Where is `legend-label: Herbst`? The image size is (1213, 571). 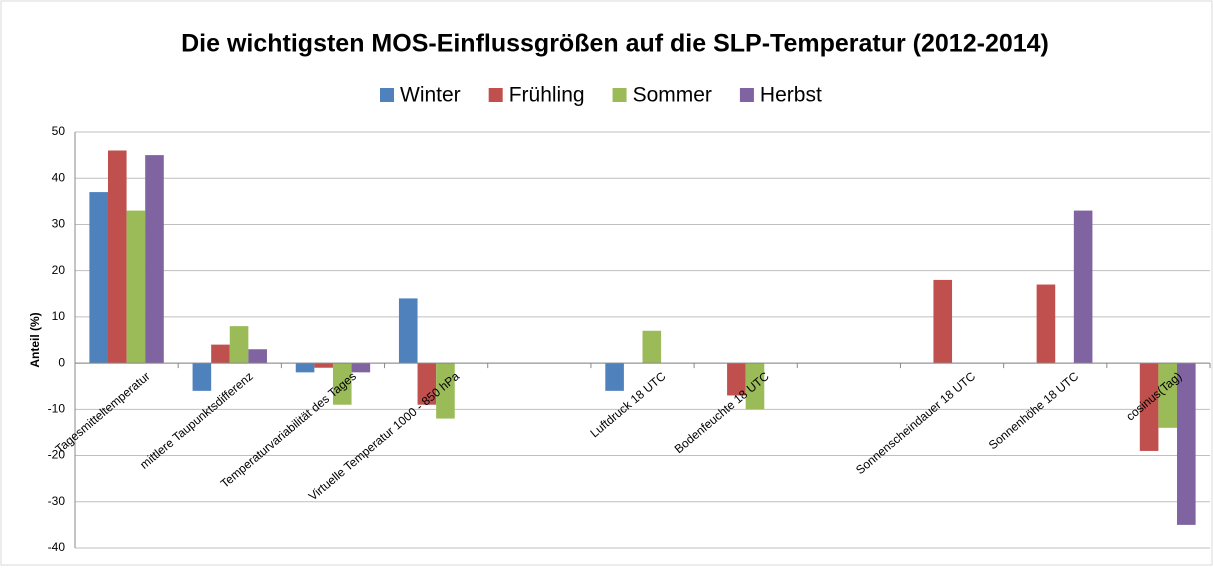
legend-label: Herbst is located at coordinates (791, 95).